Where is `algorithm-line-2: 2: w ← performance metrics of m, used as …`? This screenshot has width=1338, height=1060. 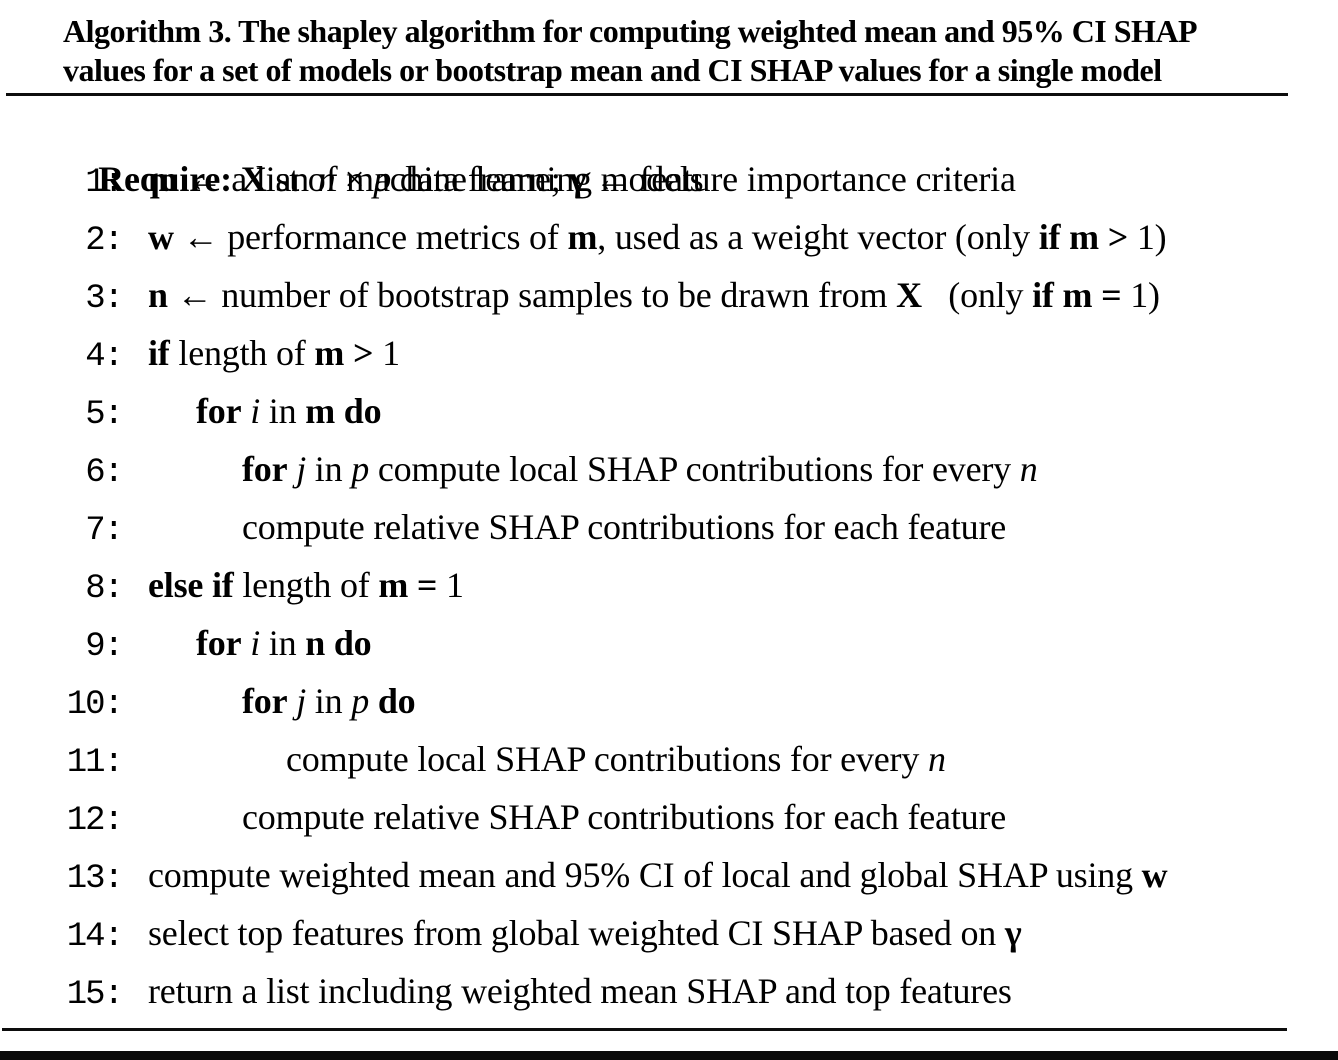
algorithm-line-2: 2: w ← performance metrics of m, used as … is located at coordinates (669, 237).